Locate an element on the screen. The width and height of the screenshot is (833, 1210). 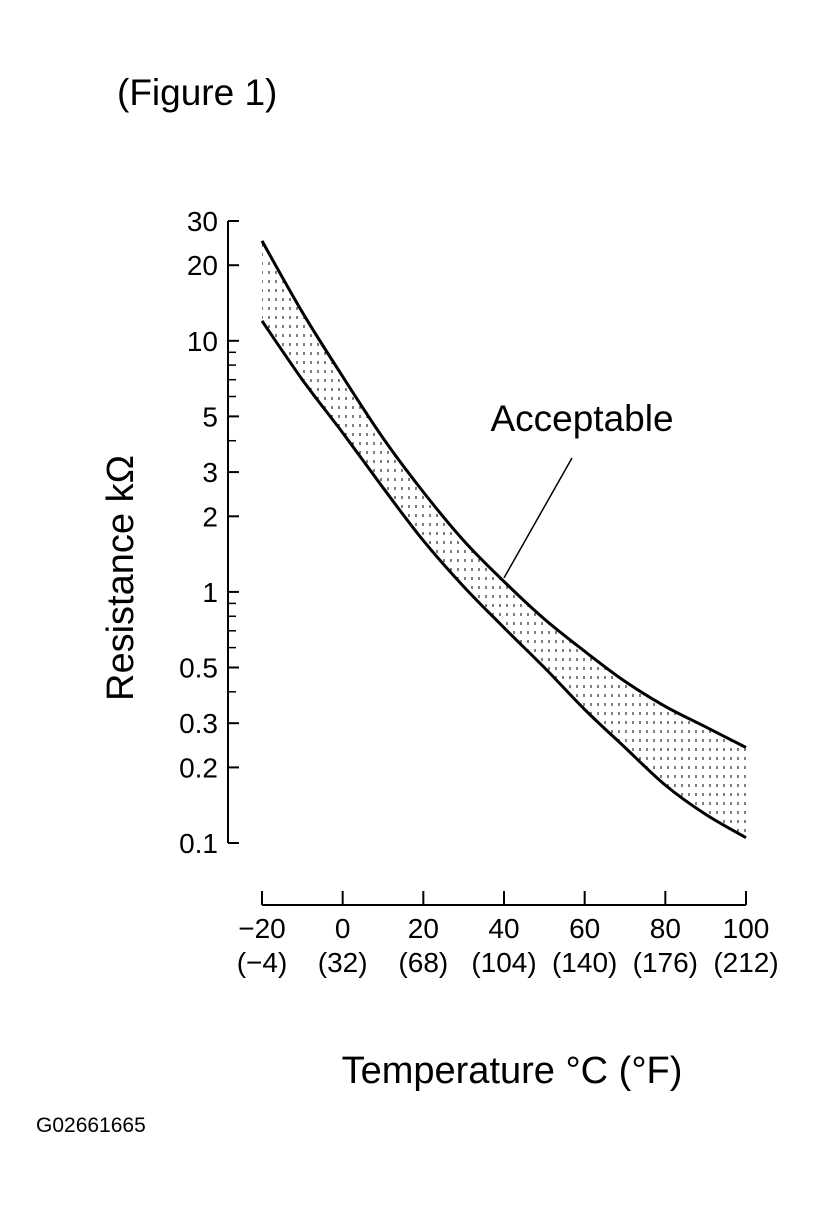
image-code: G02661665 is located at coordinates (91, 1125).